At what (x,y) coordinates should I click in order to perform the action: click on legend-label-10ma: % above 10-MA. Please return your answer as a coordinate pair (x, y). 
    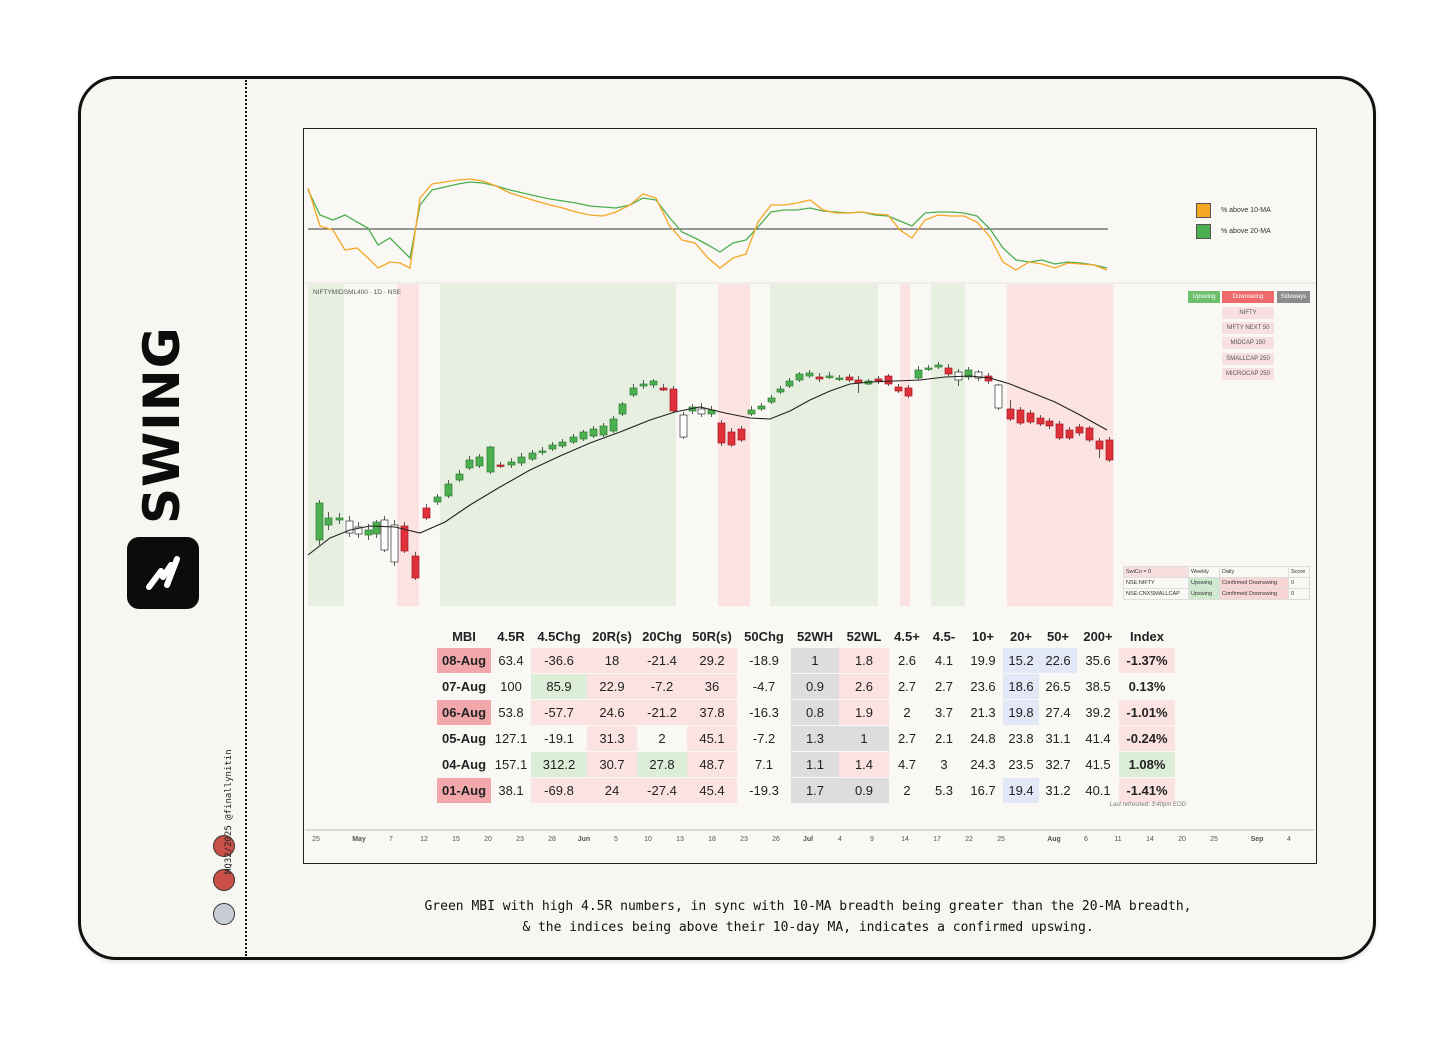
    Looking at the image, I should click on (1246, 210).